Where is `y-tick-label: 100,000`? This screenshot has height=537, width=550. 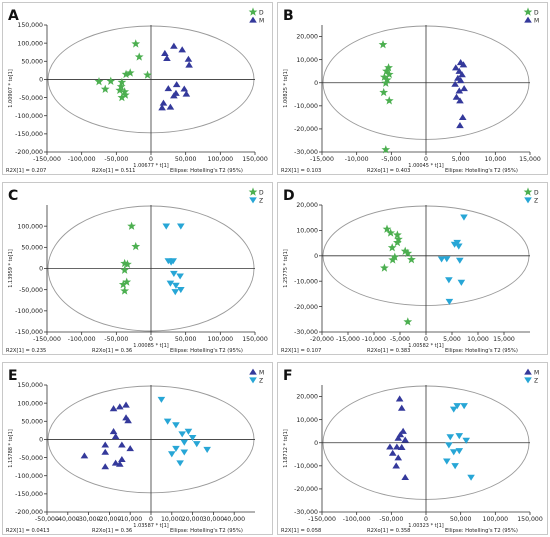
y-tick-label: 100,000 is located at coordinates (30, 43).